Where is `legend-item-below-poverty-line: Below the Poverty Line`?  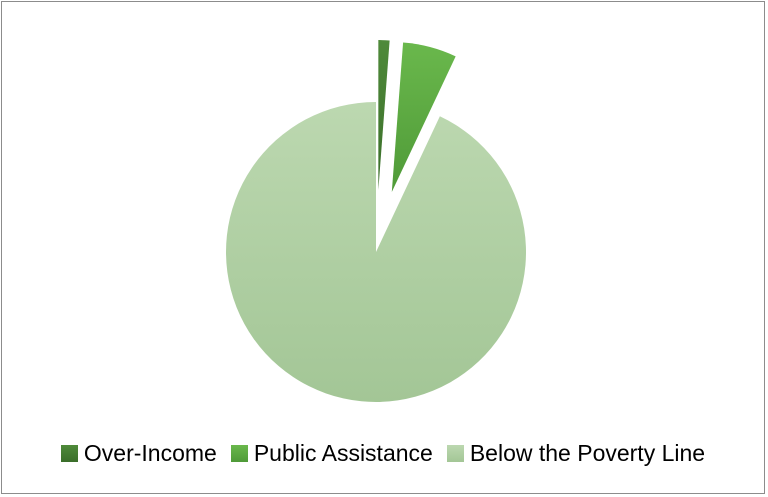
legend-item-below-poverty-line: Below the Poverty Line is located at coordinates (576, 453).